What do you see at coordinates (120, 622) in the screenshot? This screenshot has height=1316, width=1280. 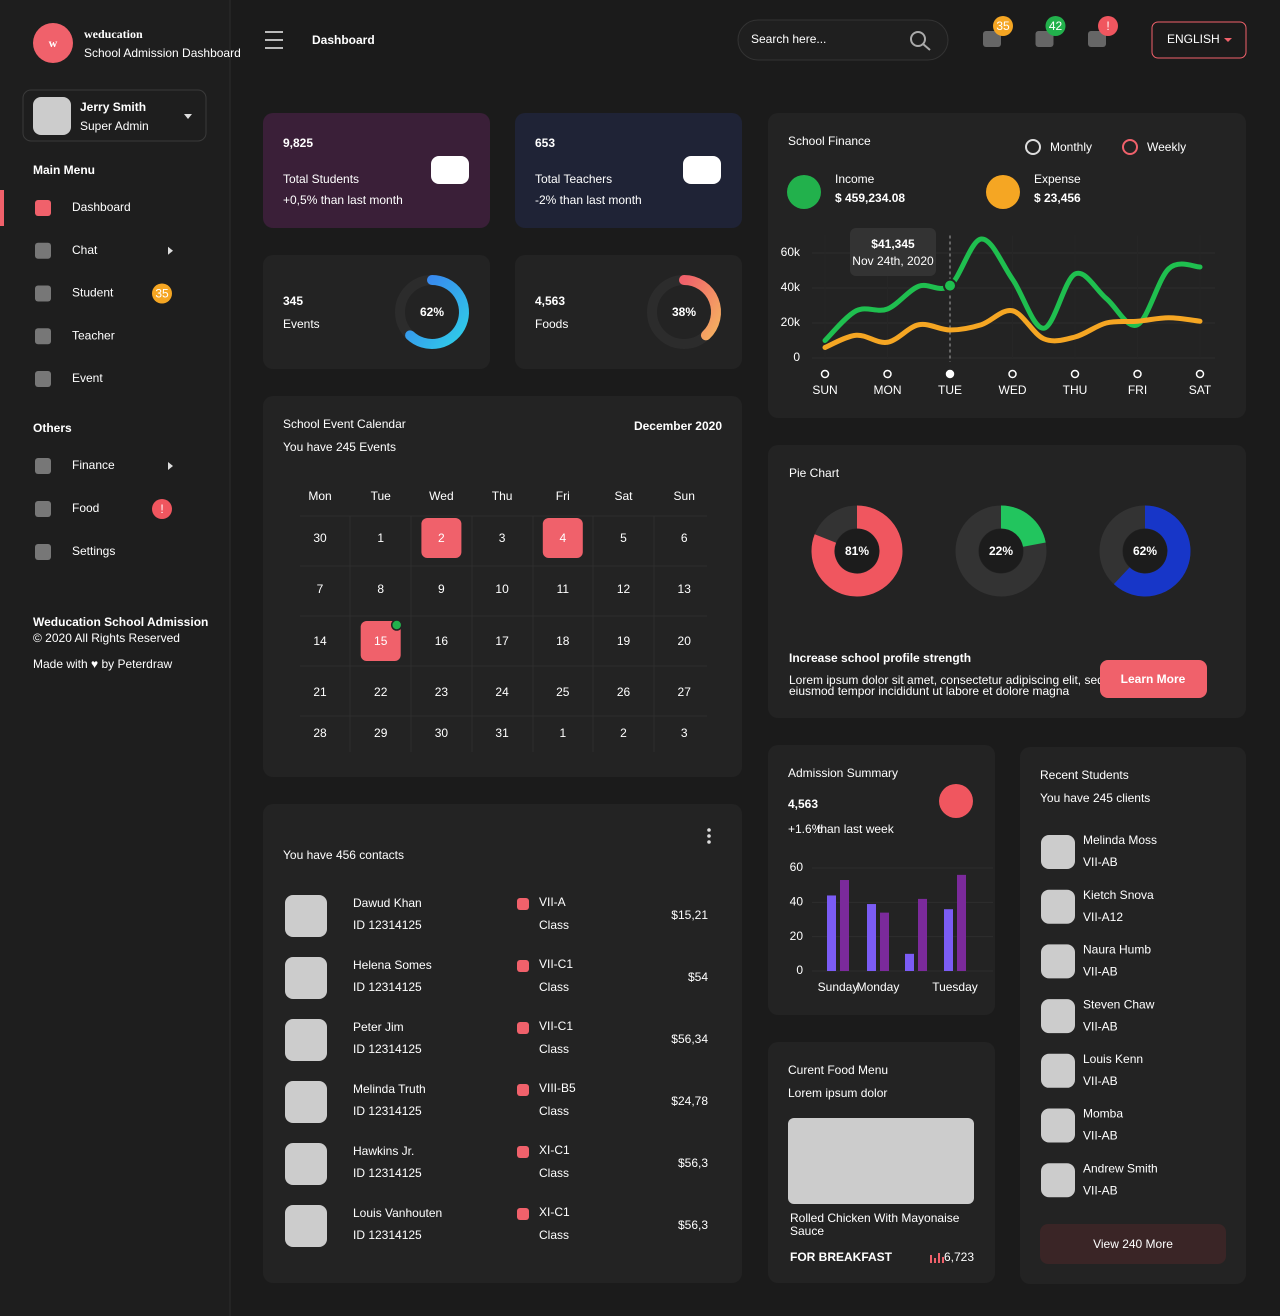 I see `footer-title: Weducation School Admission` at bounding box center [120, 622].